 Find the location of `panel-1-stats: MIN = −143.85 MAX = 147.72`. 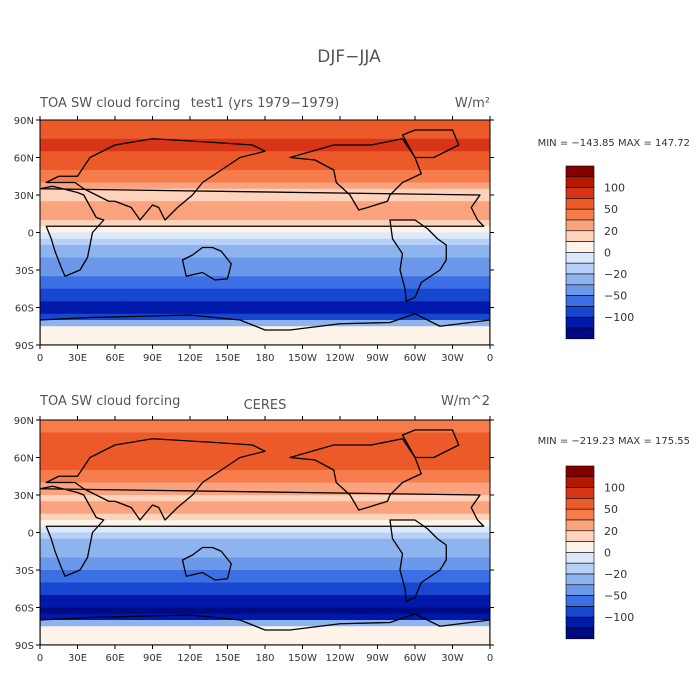

panel-1-stats: MIN = −143.85 MAX = 147.72 is located at coordinates (614, 143).